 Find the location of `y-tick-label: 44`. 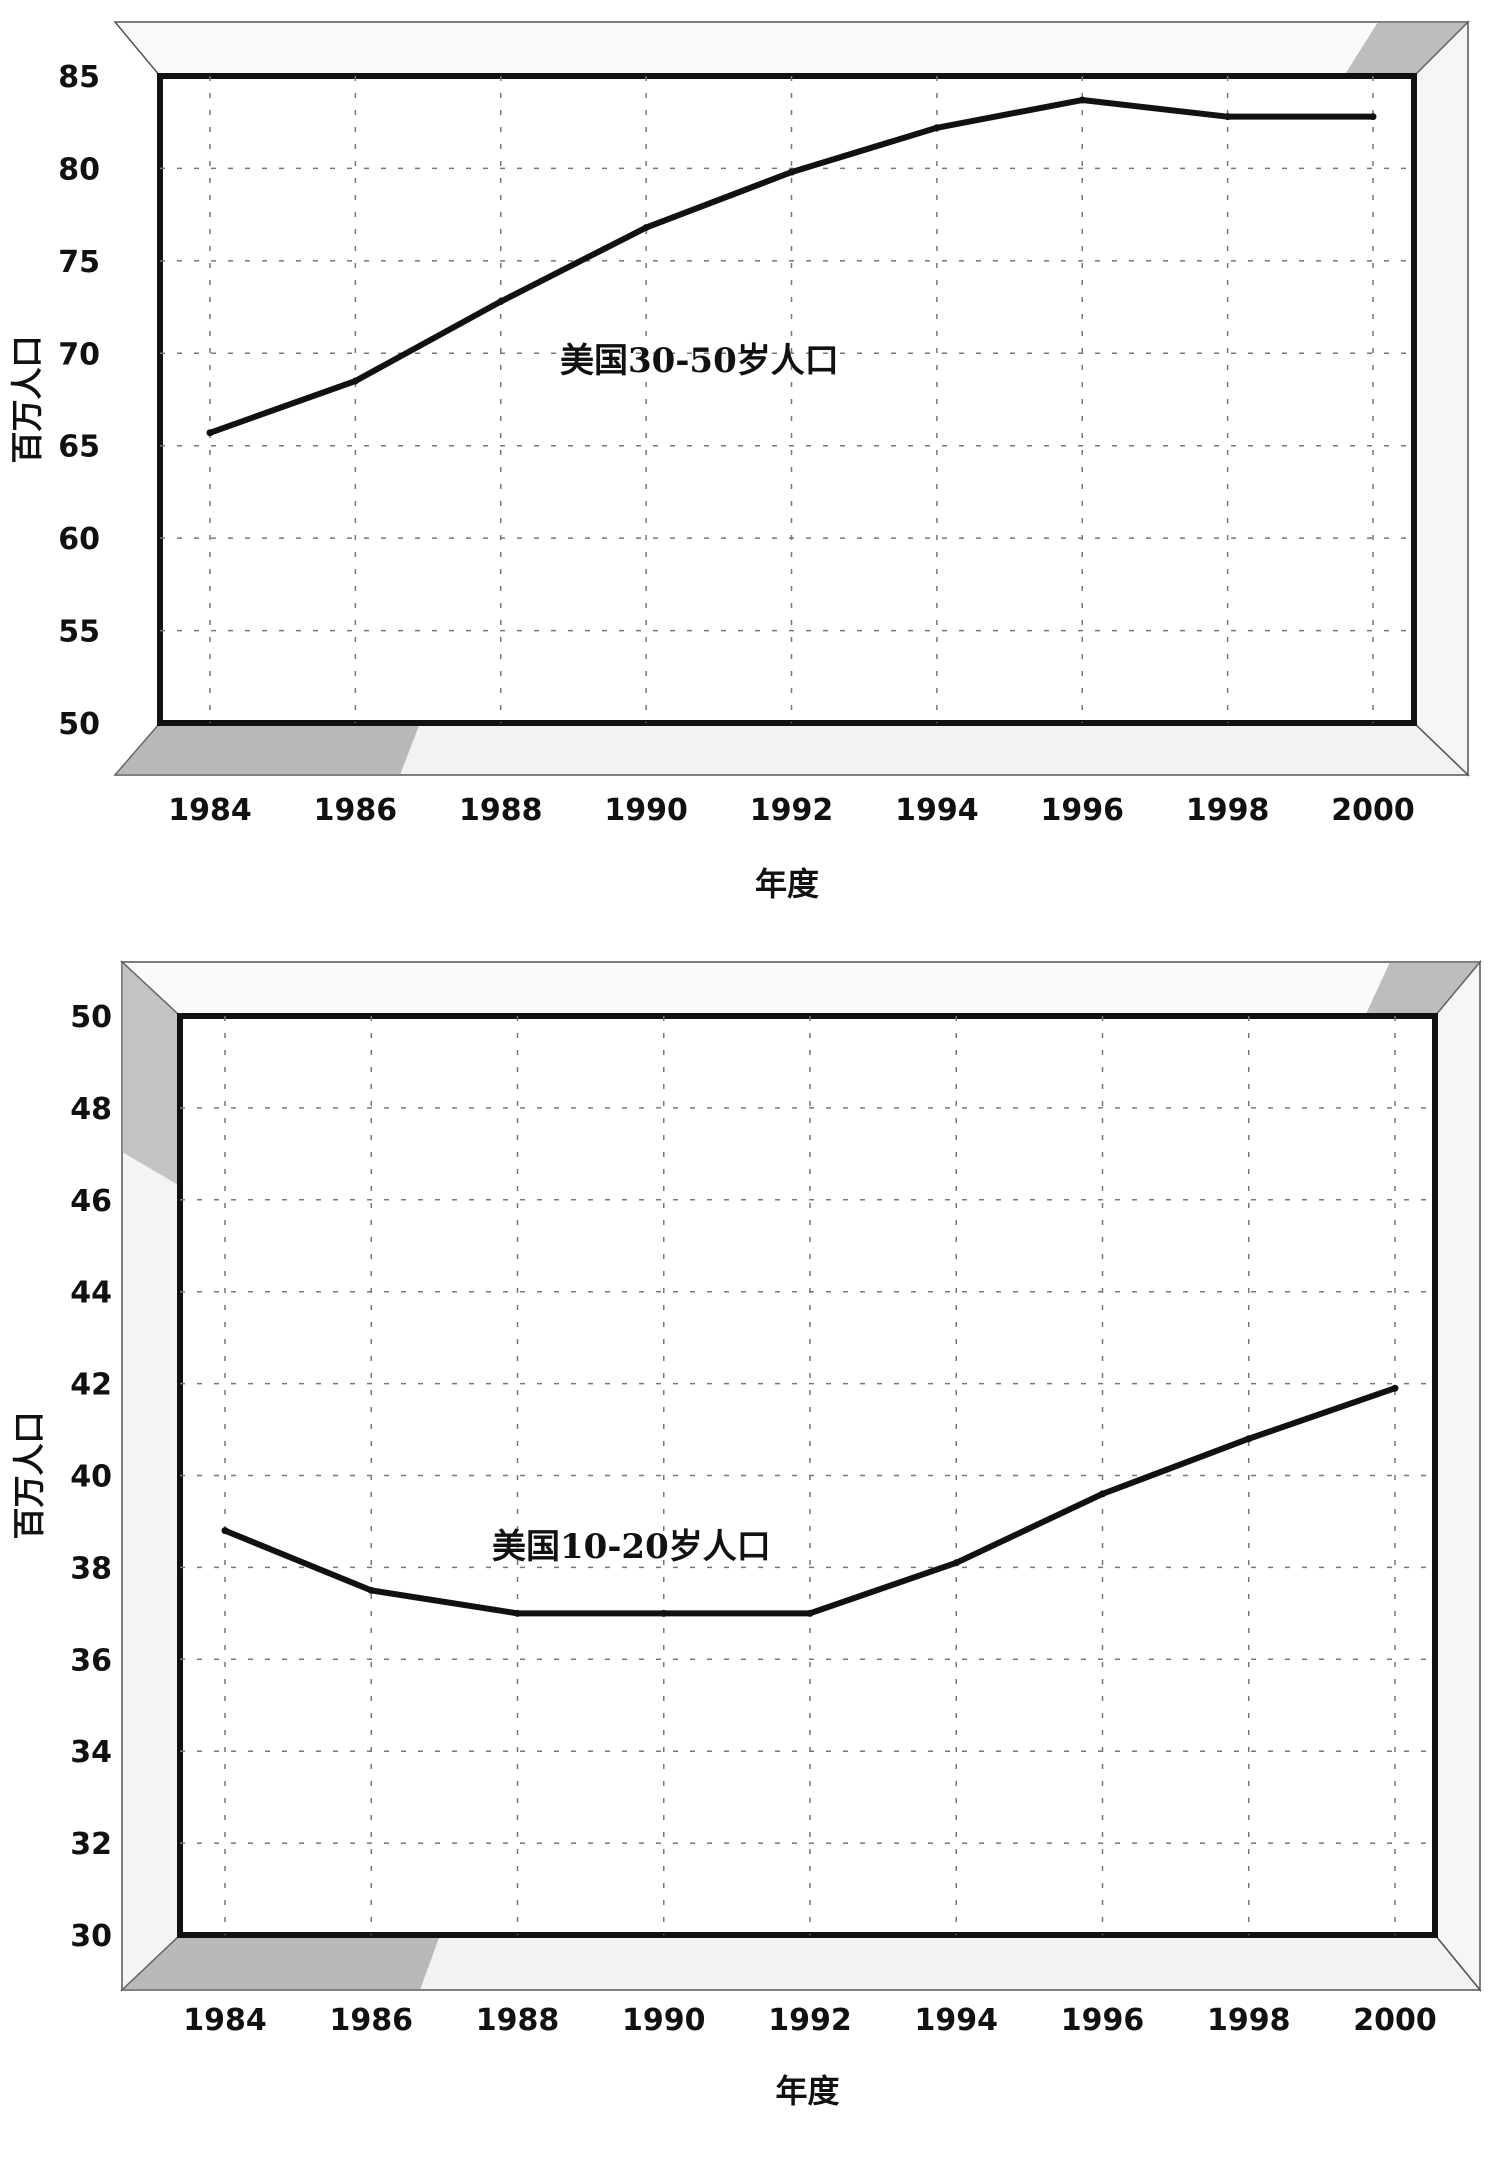

y-tick-label: 44 is located at coordinates (91, 1293).